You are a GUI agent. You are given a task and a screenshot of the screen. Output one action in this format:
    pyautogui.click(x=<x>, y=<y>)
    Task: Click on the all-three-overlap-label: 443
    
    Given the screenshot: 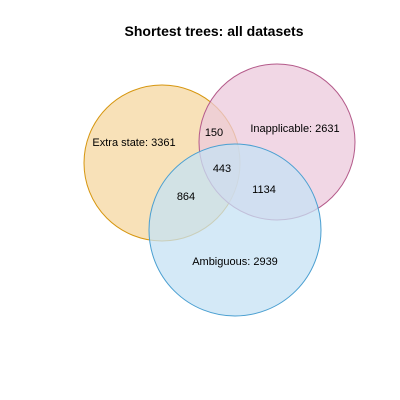 What is the action you would take?
    pyautogui.click(x=222, y=169)
    